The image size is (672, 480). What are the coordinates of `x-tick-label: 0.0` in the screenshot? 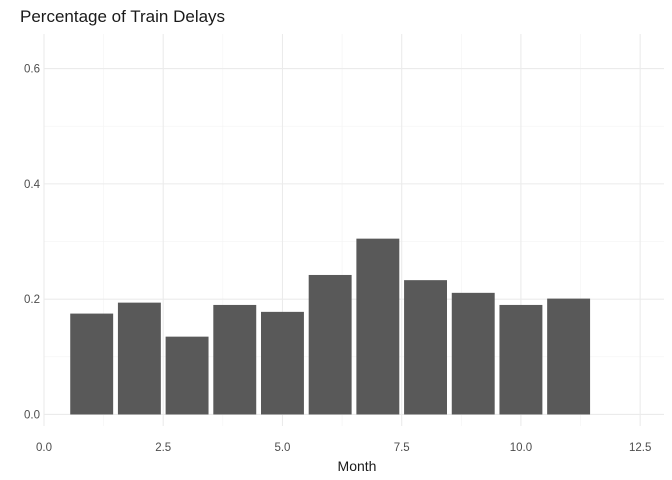 It's located at (44, 448).